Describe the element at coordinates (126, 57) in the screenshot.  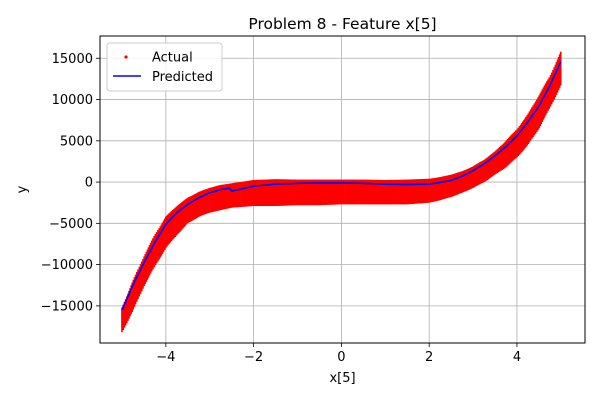
I see `legend-marker-actual` at that location.